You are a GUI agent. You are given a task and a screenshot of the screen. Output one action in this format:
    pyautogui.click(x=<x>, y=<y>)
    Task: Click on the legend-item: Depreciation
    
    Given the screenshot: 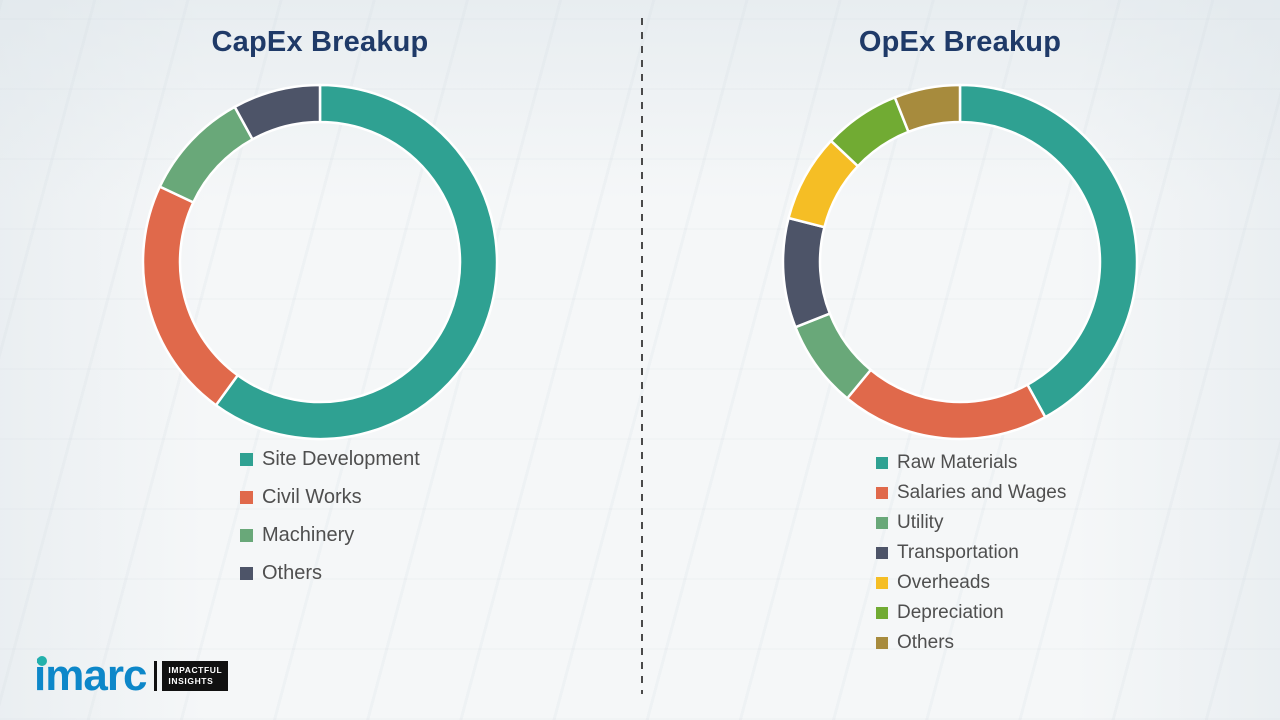 What is the action you would take?
    pyautogui.click(x=971, y=613)
    